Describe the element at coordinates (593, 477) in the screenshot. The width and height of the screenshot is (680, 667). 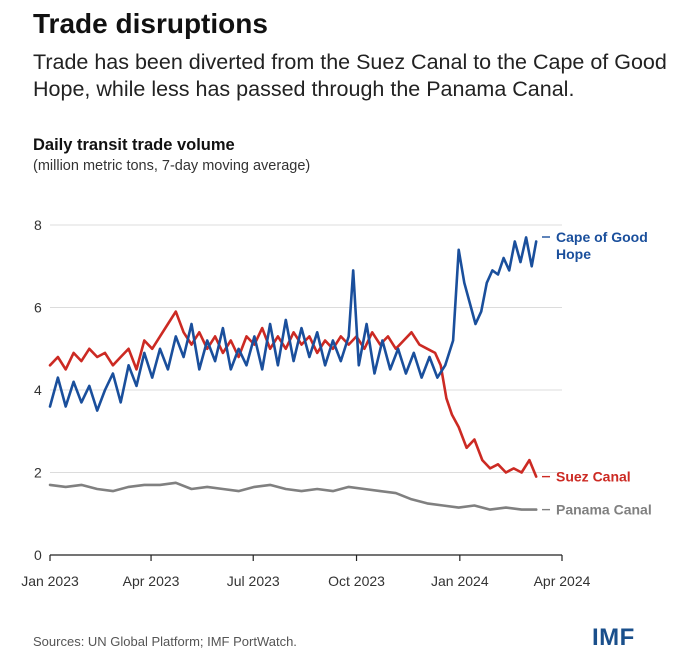
I see `series-label: Suez Canal` at that location.